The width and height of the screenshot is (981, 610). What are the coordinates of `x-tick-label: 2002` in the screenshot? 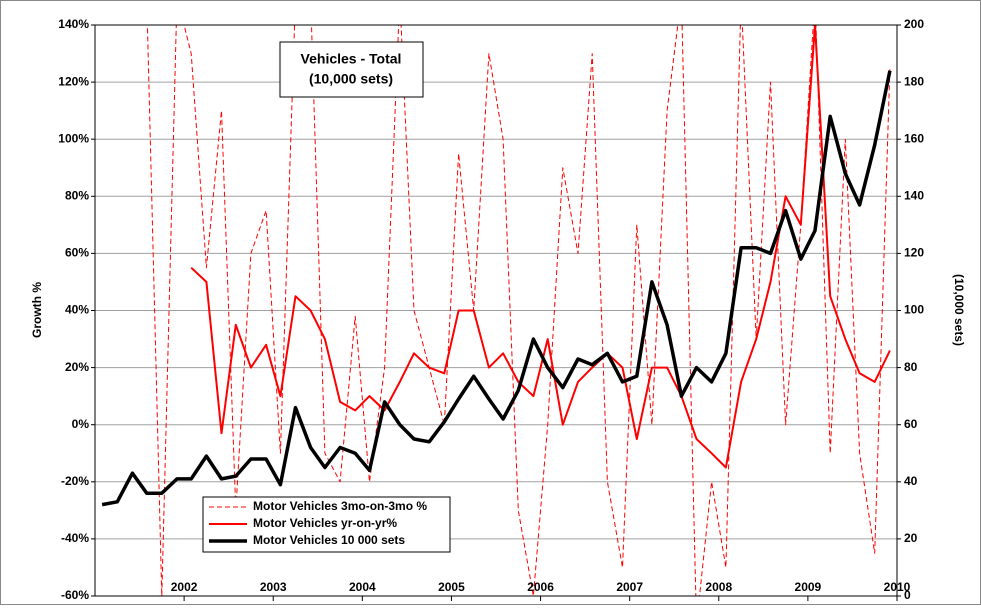 It's located at (184, 587).